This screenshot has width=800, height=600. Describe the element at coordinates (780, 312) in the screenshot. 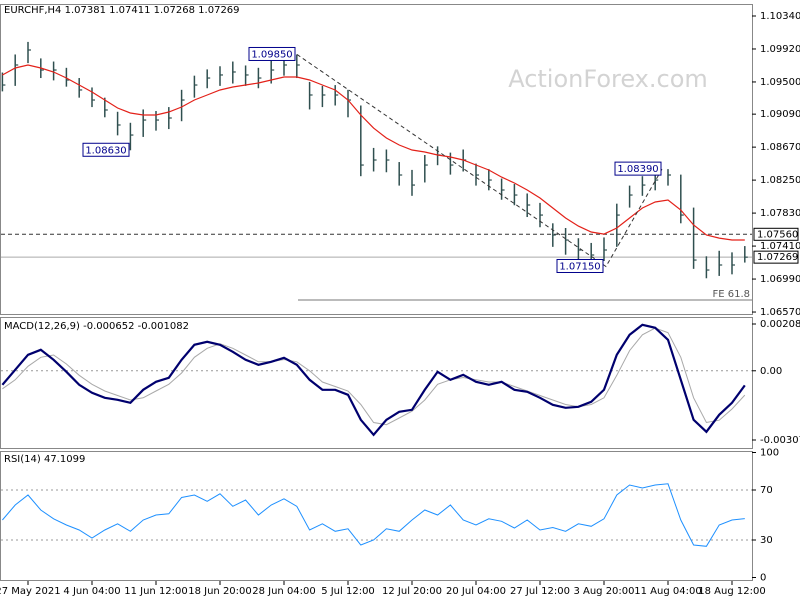

I see `y-tick-label: 1.06570` at that location.